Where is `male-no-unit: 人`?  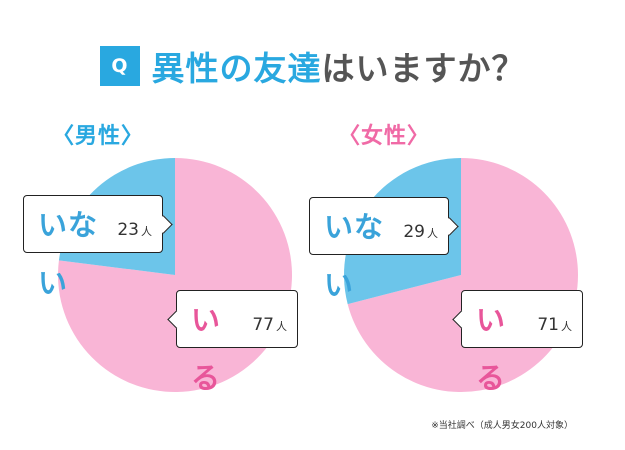 male-no-unit: 人 is located at coordinates (146, 231).